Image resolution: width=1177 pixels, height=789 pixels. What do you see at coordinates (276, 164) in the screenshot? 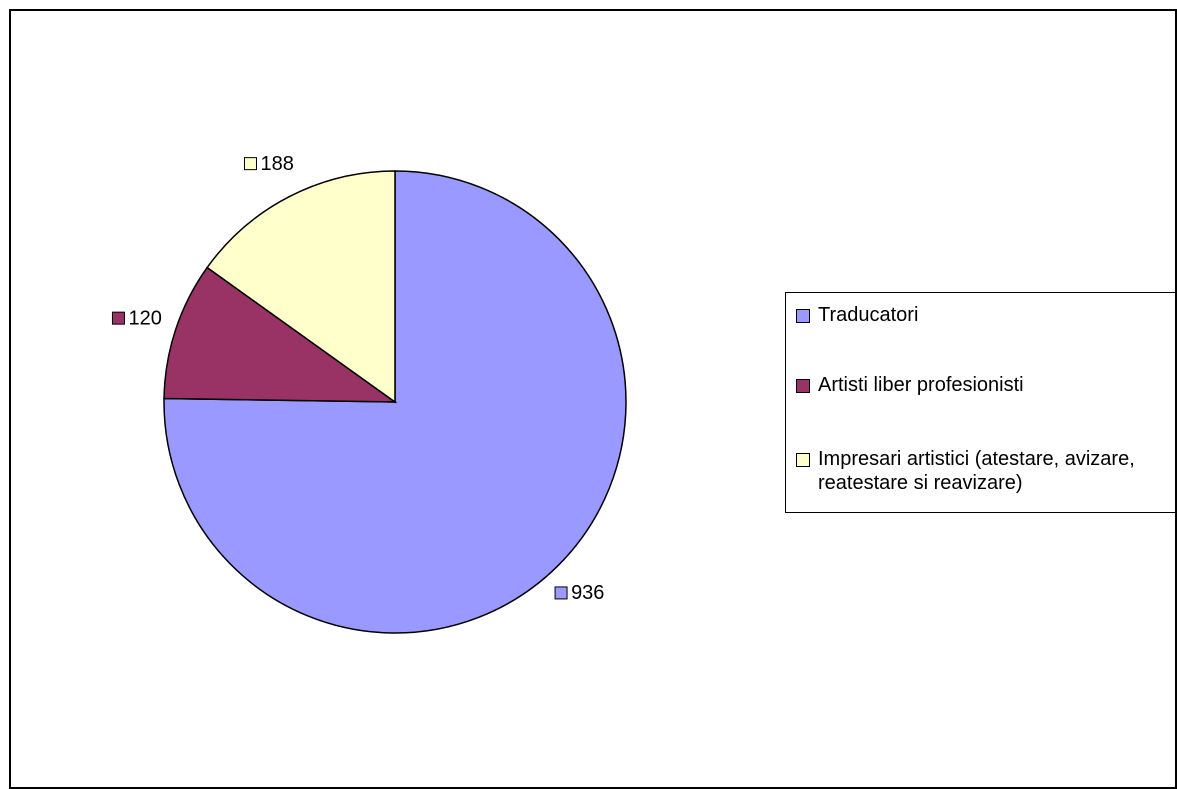
I see `data-label: 188` at bounding box center [276, 164].